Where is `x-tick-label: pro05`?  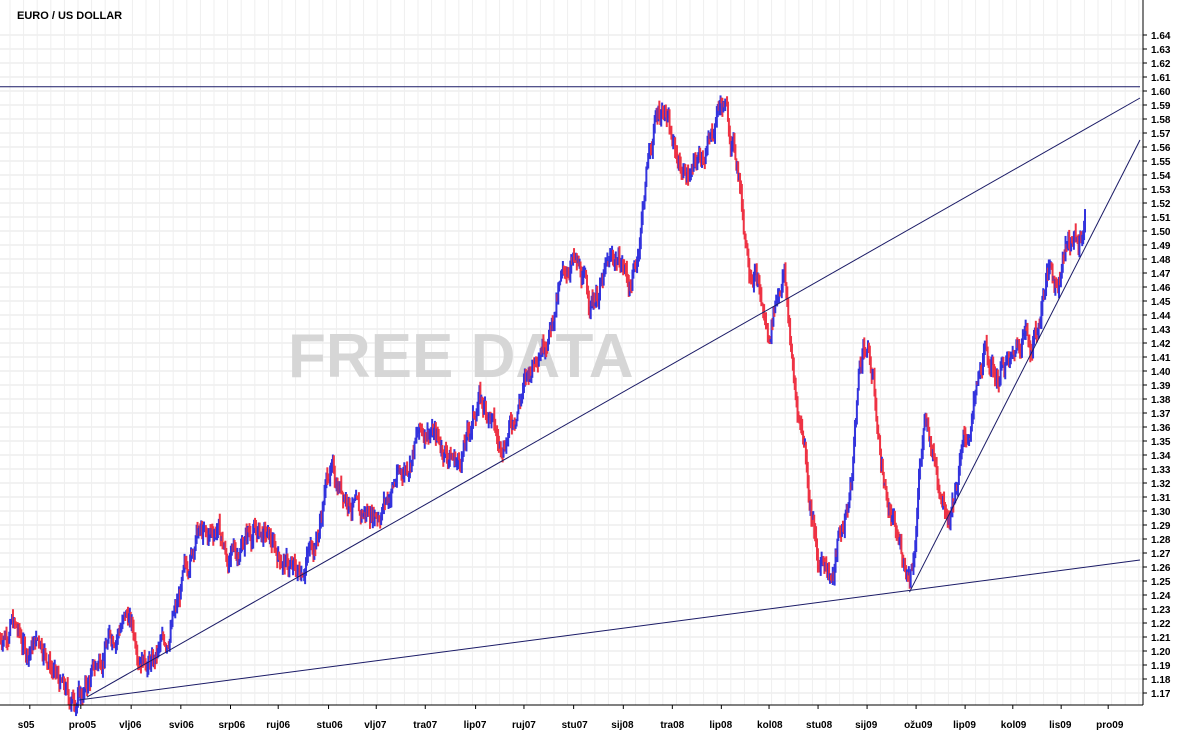
x-tick-label: pro05 is located at coordinates (83, 725).